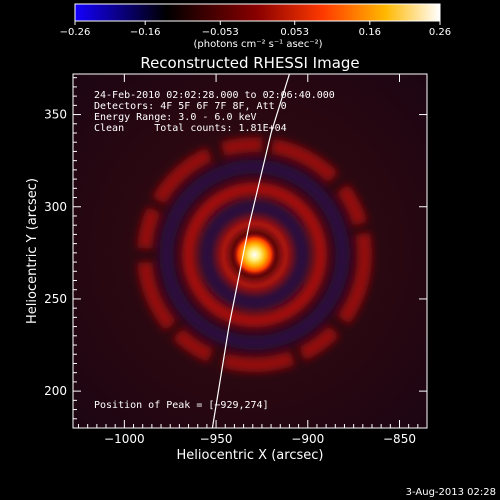  Describe the element at coordinates (181, 405) in the screenshot. I see `annotation-peak-position: Position of Peak = [−929,274]` at that location.